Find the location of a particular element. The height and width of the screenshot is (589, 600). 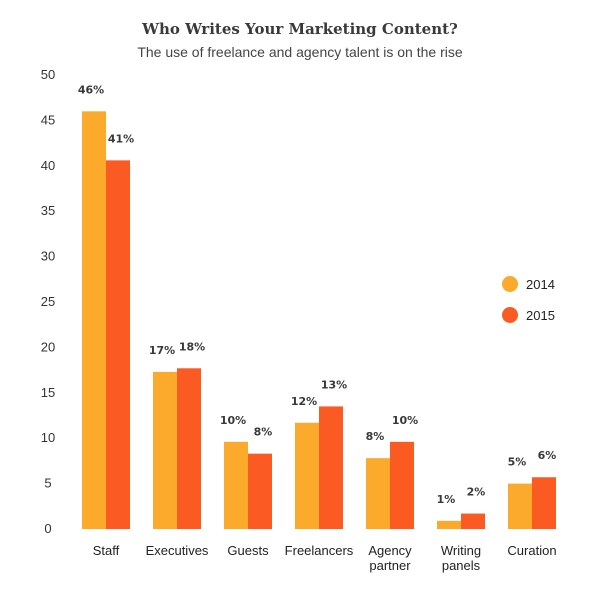

y-tick-label: 15 is located at coordinates (48, 392).